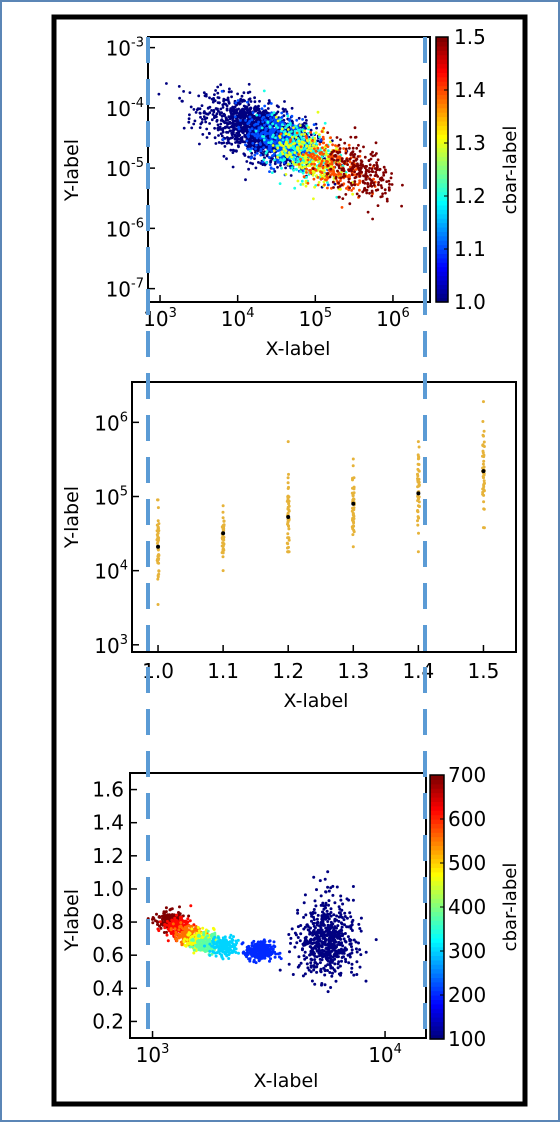 The width and height of the screenshot is (560, 1122). What do you see at coordinates (510, 170) in the screenshot?
I see `panel-1-colorbar-label: cbar-label` at bounding box center [510, 170].